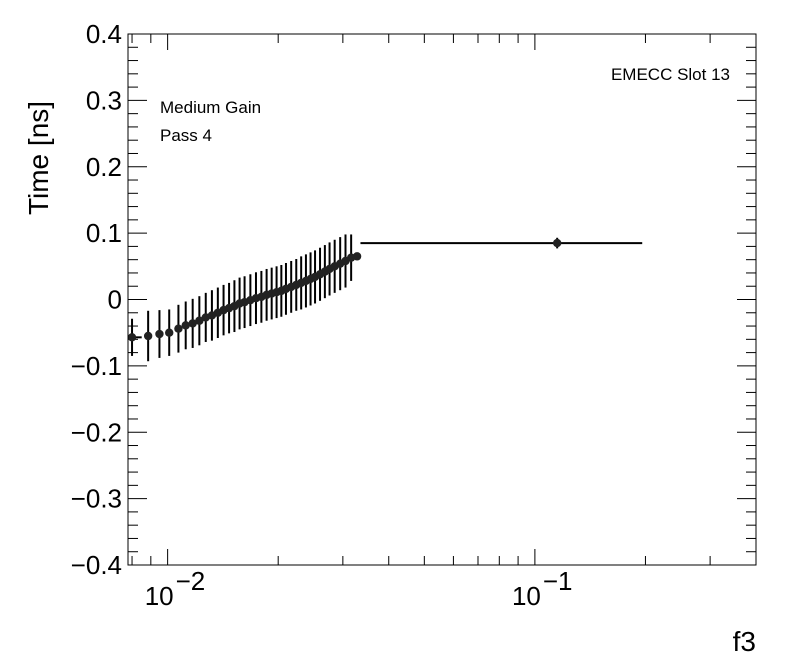 The image size is (796, 672). What do you see at coordinates (104, 233) in the screenshot?
I see `y-tick-label: 0.1` at bounding box center [104, 233].